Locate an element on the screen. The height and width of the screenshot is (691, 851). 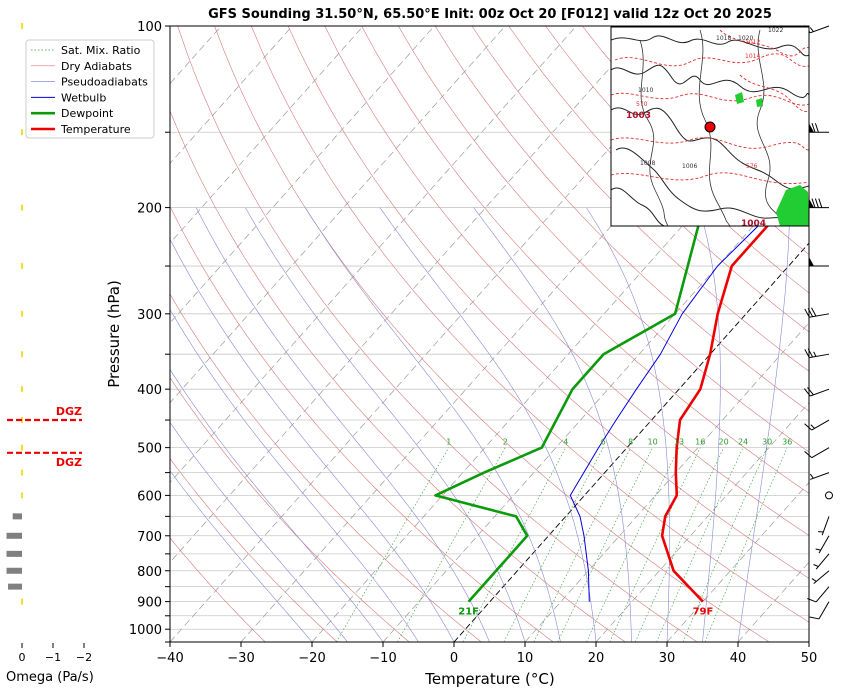
mixing-ratio-label: 30 is located at coordinates (767, 442).